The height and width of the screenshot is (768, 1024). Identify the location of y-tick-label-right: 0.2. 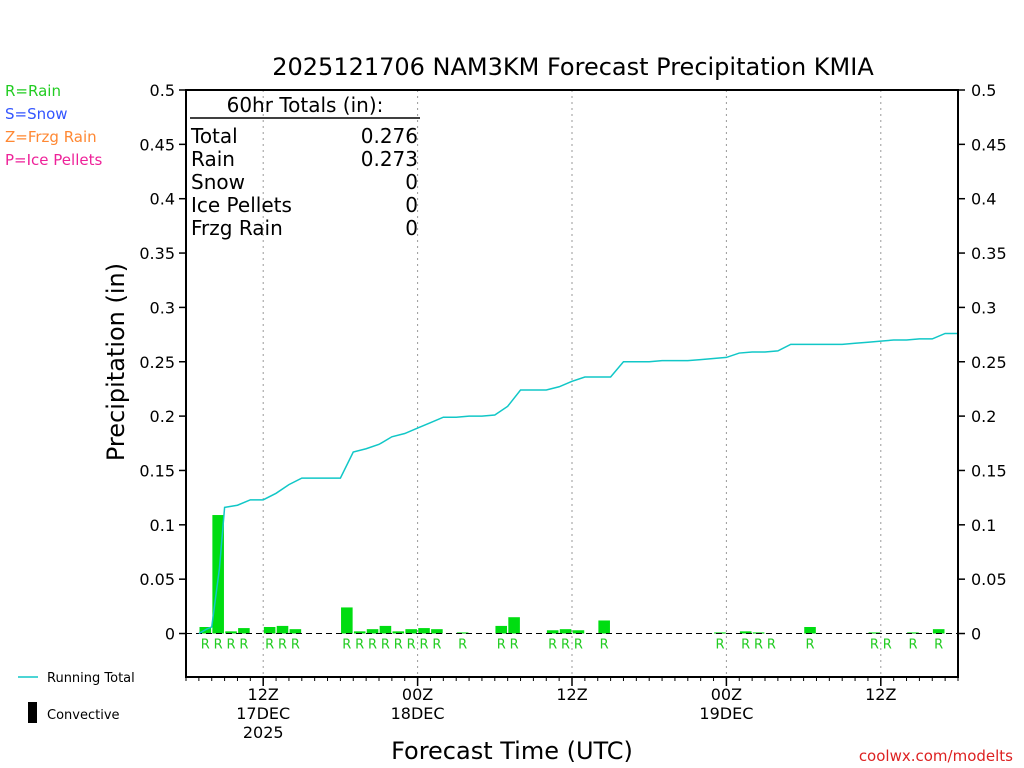
(983, 416).